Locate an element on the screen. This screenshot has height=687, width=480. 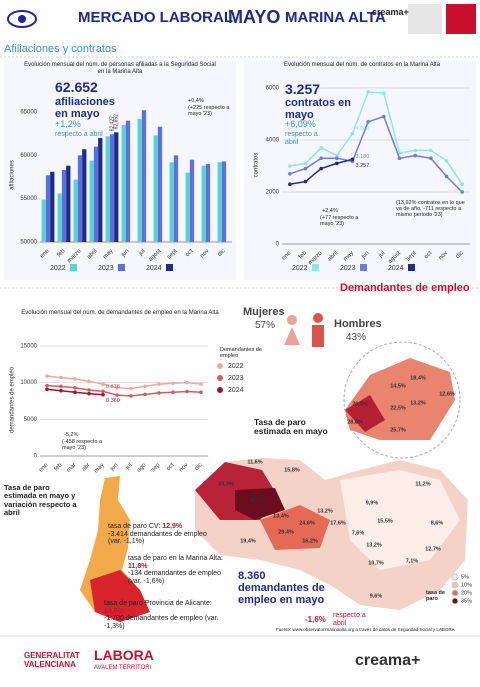
footer-logo: creama+ is located at coordinates (388, 660).